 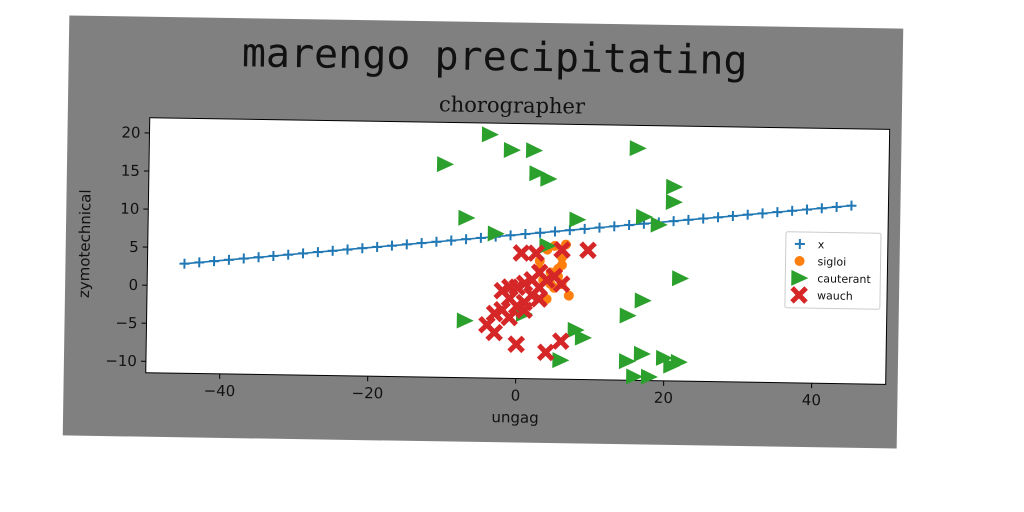 I want to click on chart-subtitle: chorographer, so click(x=512, y=105).